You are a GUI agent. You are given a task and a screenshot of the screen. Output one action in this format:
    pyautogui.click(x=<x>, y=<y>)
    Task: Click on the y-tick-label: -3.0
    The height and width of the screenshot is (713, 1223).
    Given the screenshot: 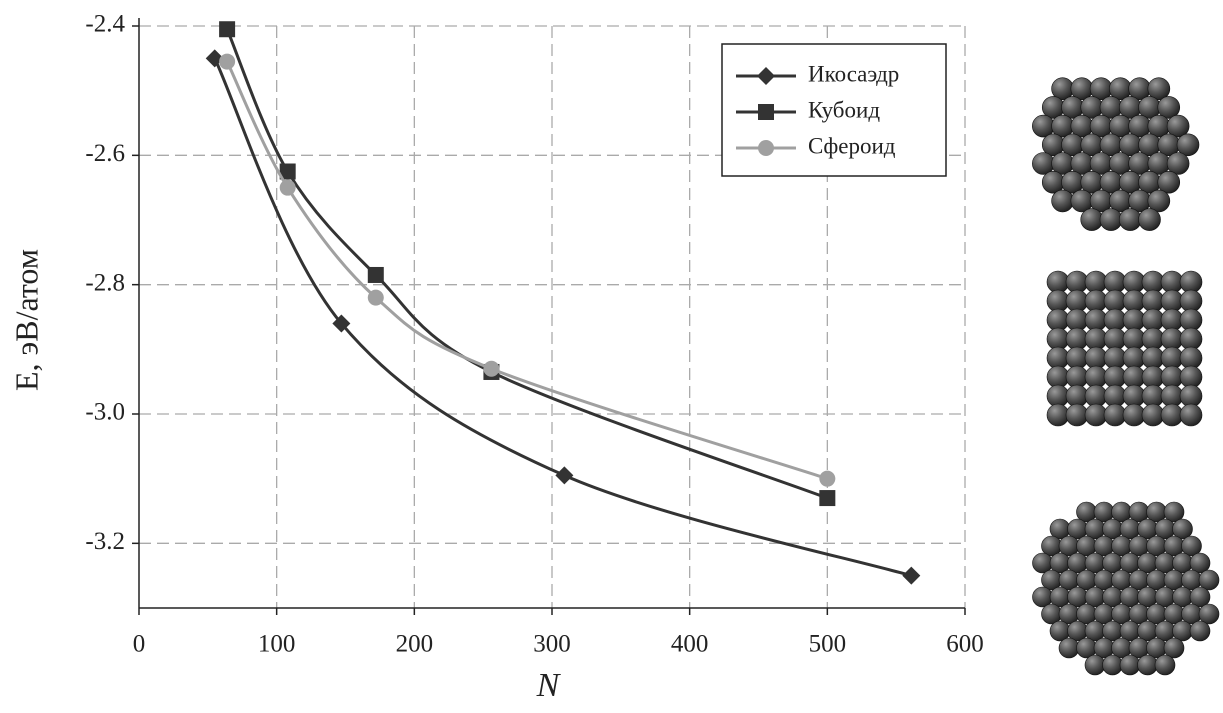 What is the action you would take?
    pyautogui.click(x=105, y=412)
    